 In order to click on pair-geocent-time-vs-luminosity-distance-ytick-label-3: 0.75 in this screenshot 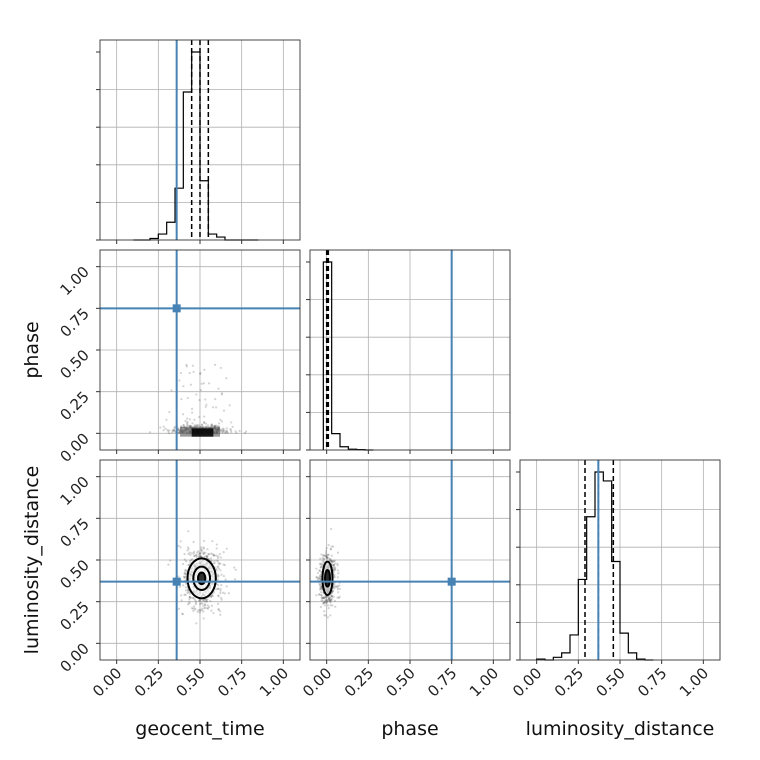, I will do `click(74, 532)`.